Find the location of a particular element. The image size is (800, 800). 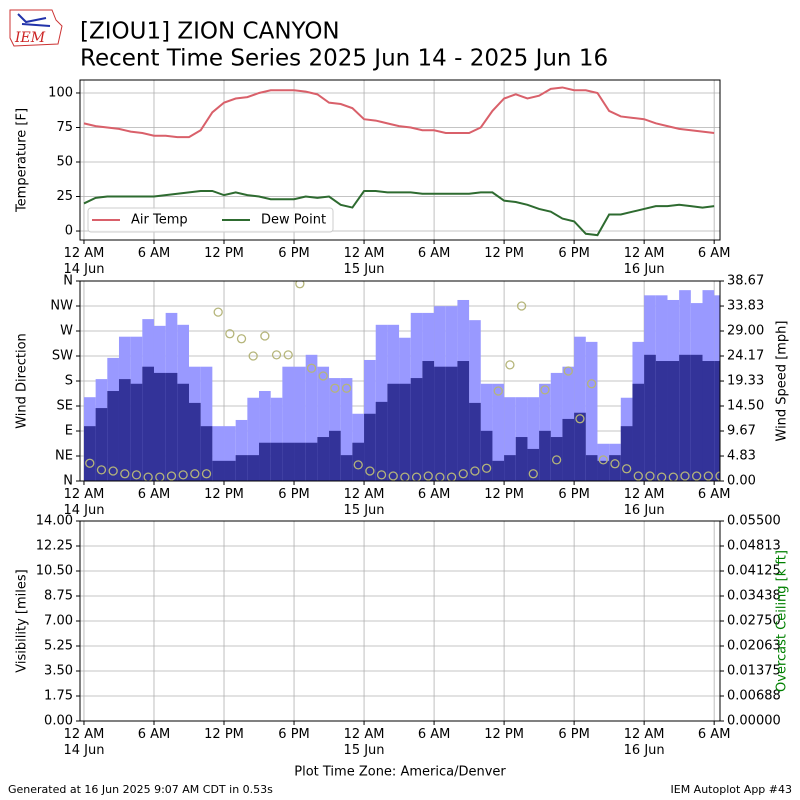

y-tick-label: SE is located at coordinates (65, 406).